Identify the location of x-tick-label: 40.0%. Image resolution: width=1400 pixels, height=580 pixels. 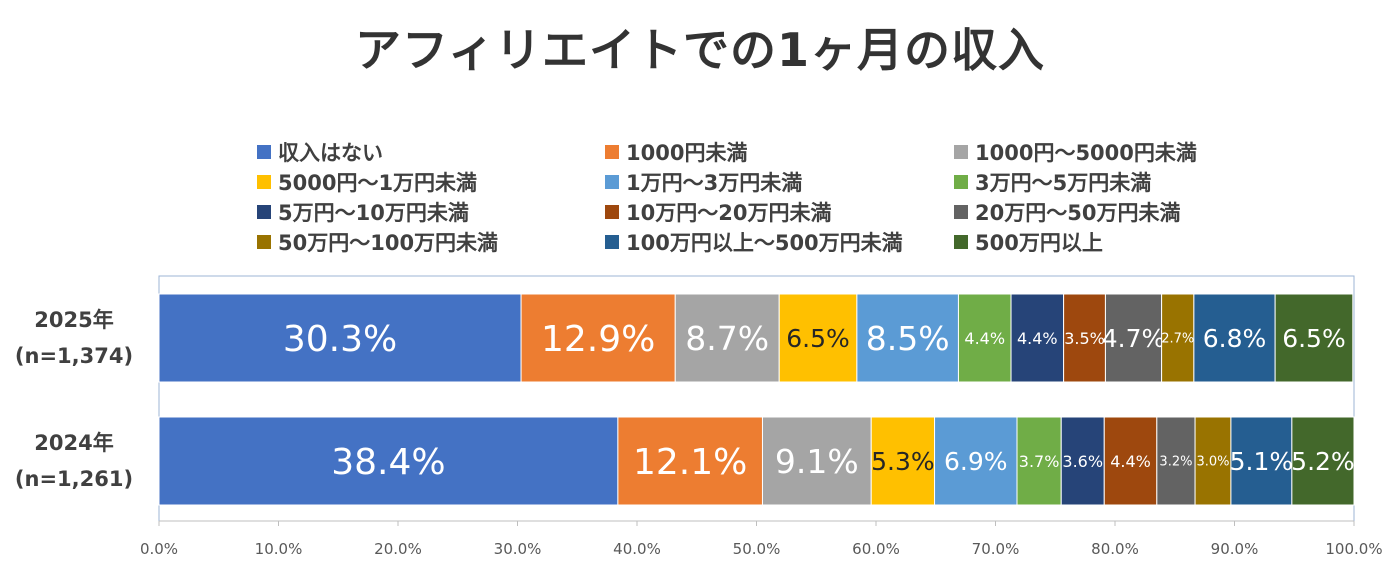
(637, 549).